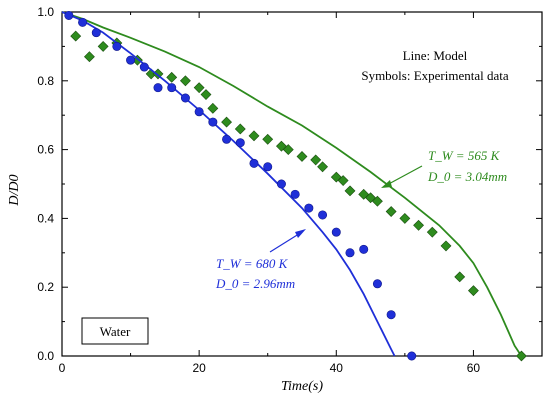 The image size is (550, 401). Describe the element at coordinates (435, 75) in the screenshot. I see `legend-note-line2: Symbols: Experimental data` at that location.